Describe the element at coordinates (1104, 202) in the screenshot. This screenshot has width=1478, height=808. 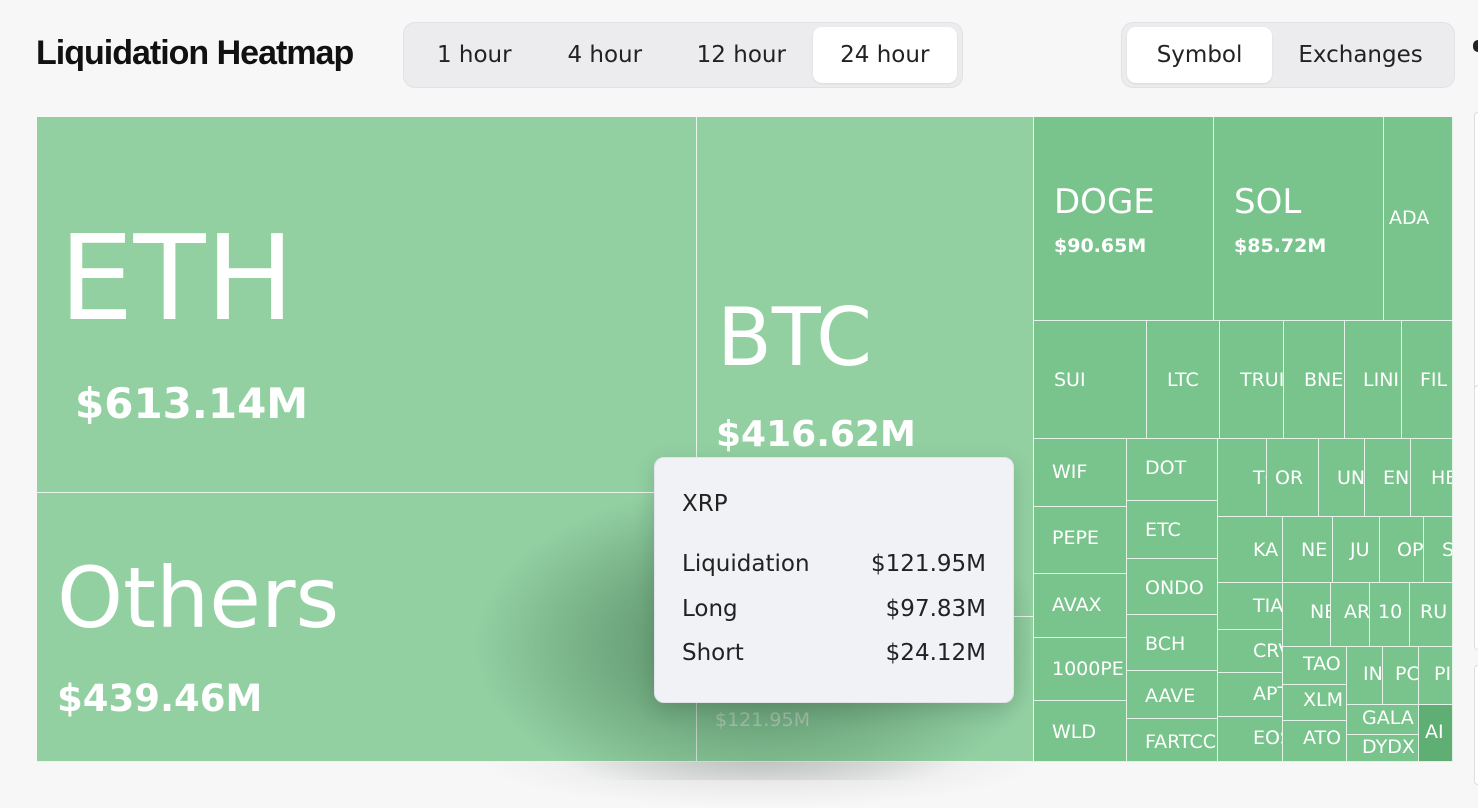
I see `treemap-tile-symbol: DOGE` at that location.